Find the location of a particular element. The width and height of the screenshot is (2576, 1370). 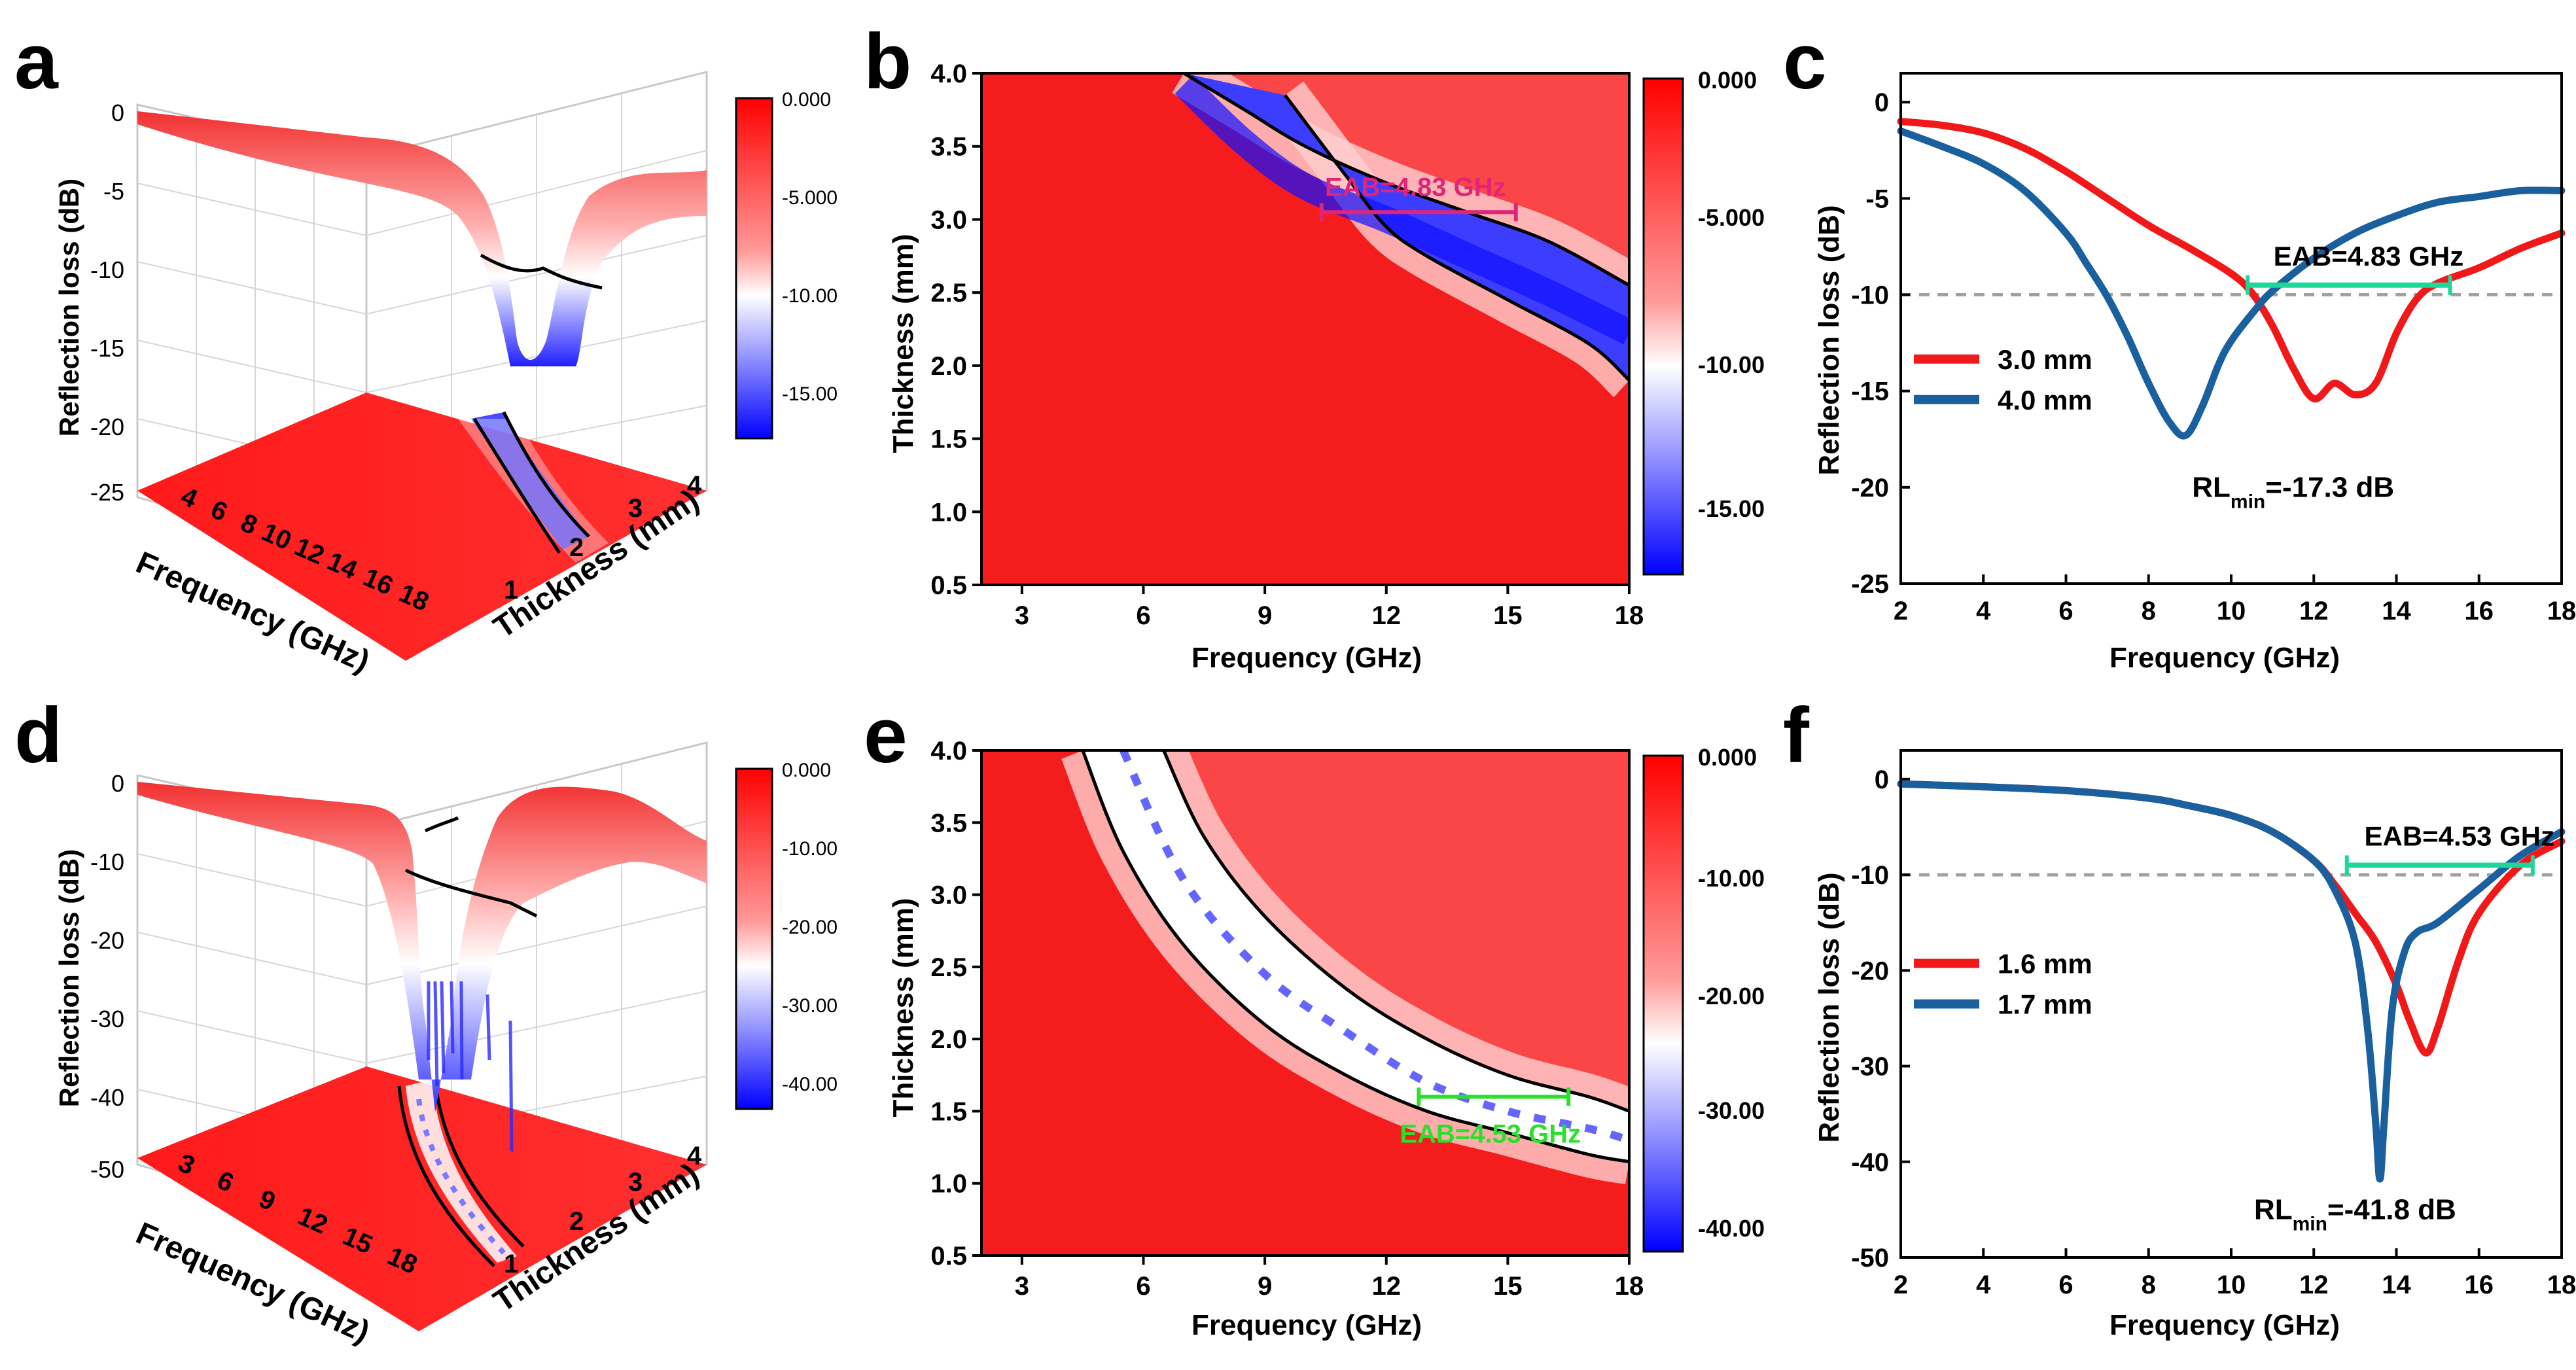

colorbar-b-ticks: 0.000 -5.000 -10.00 -15.00 is located at coordinates (1731, 294).